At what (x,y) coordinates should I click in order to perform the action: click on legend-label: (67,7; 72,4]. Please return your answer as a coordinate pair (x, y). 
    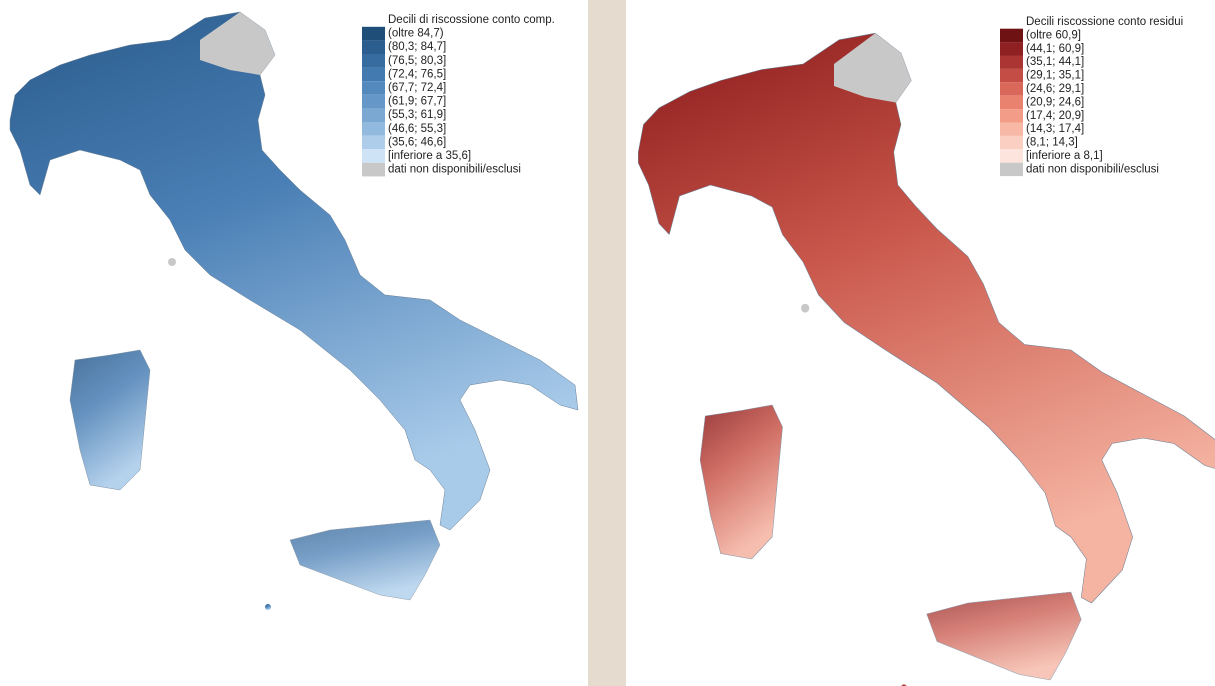
    Looking at the image, I should click on (417, 88).